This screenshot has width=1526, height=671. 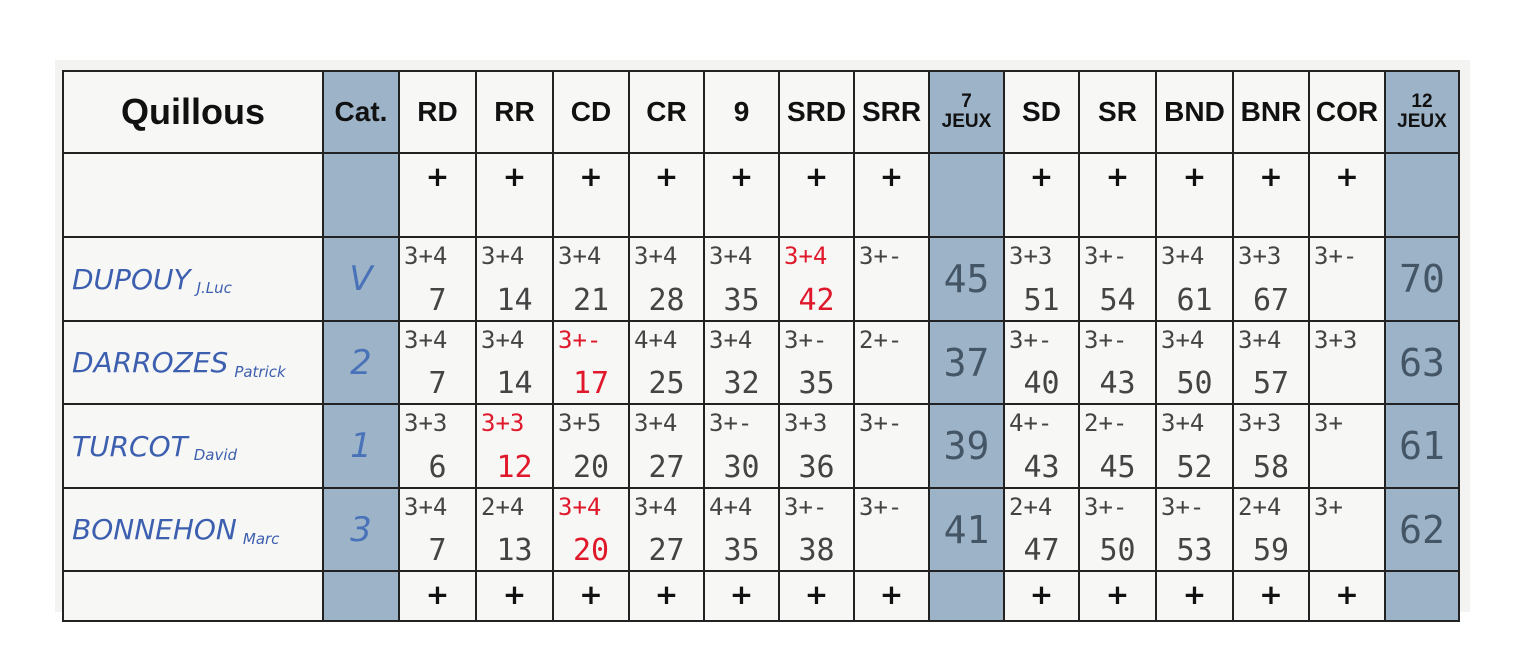 What do you see at coordinates (1422, 112) in the screenshot?
I see `column-header: 12 JEUX` at bounding box center [1422, 112].